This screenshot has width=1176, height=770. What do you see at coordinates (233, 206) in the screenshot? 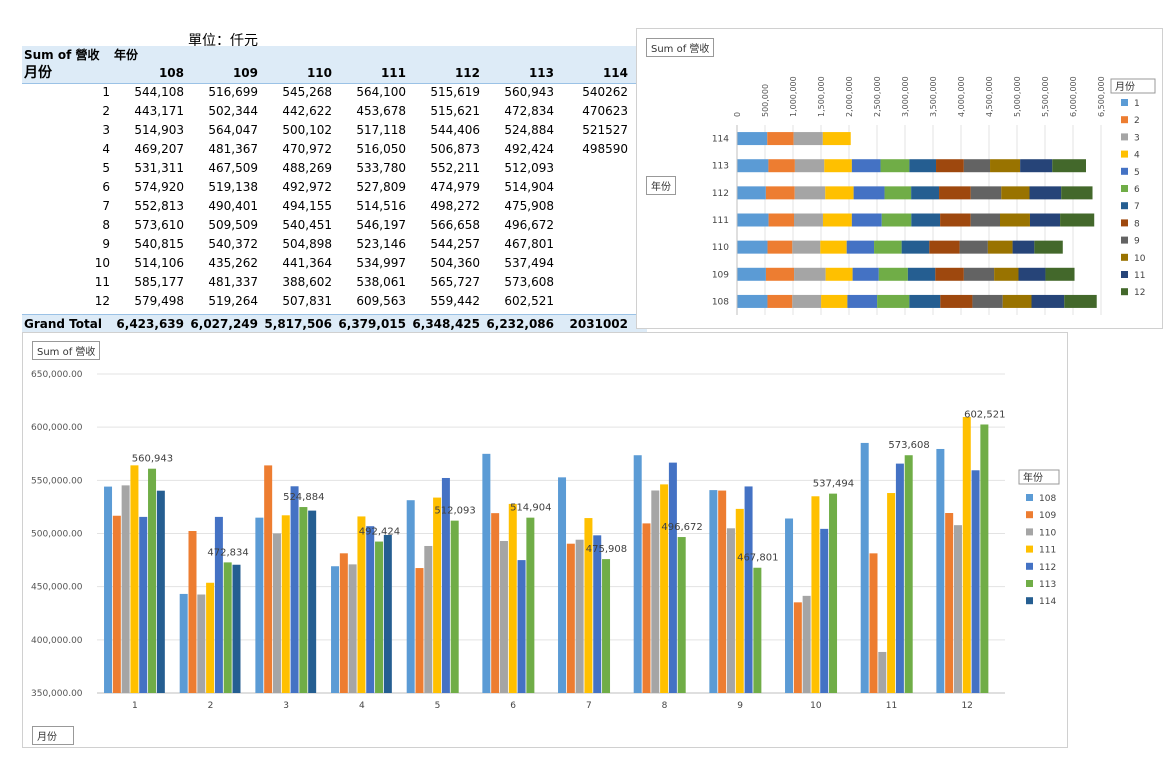
I see `pivot-cell: 490,401` at bounding box center [233, 206].